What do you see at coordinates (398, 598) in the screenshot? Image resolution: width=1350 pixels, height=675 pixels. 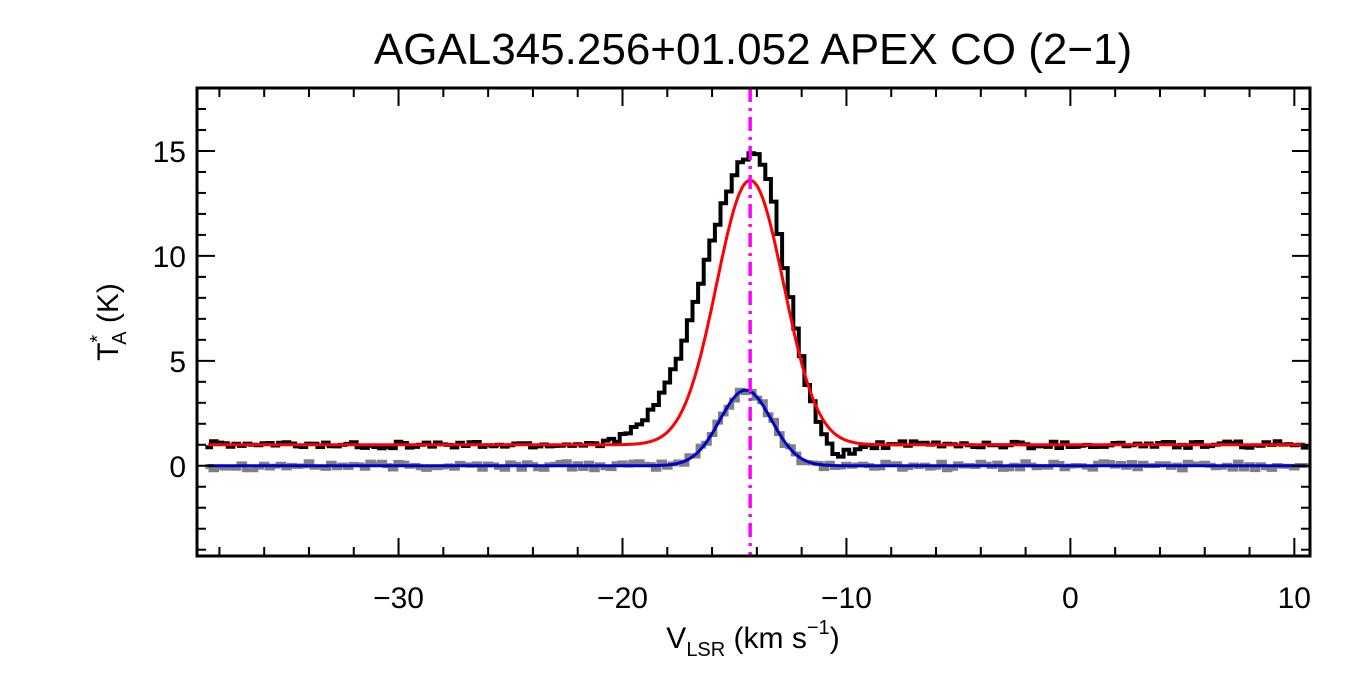 I see `x-tick-label: −30` at bounding box center [398, 598].